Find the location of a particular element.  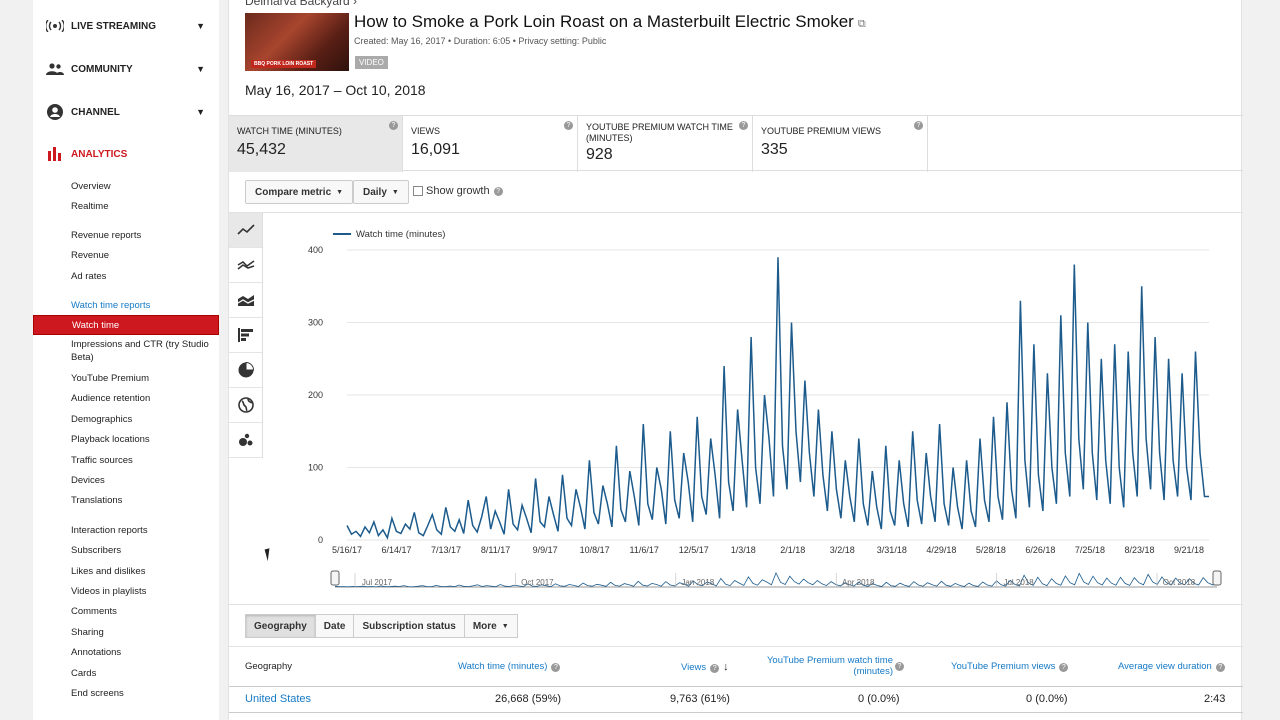

cell-premium-watch: 0 (0.0%) is located at coordinates (879, 699).